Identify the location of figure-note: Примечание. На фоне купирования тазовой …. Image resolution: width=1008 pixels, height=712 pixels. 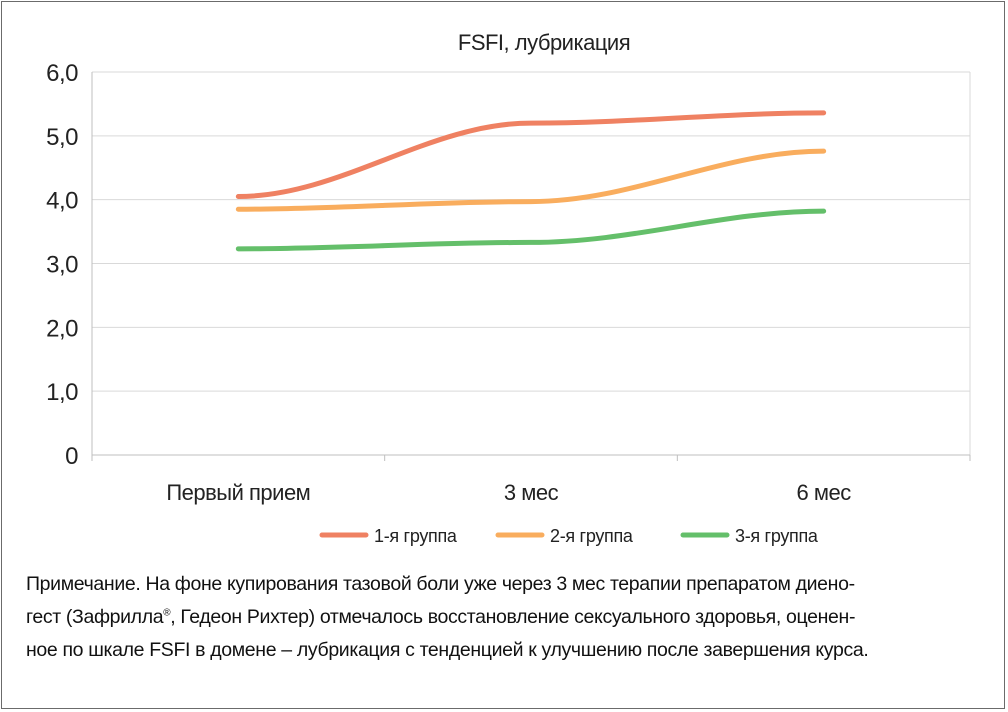
(507, 617).